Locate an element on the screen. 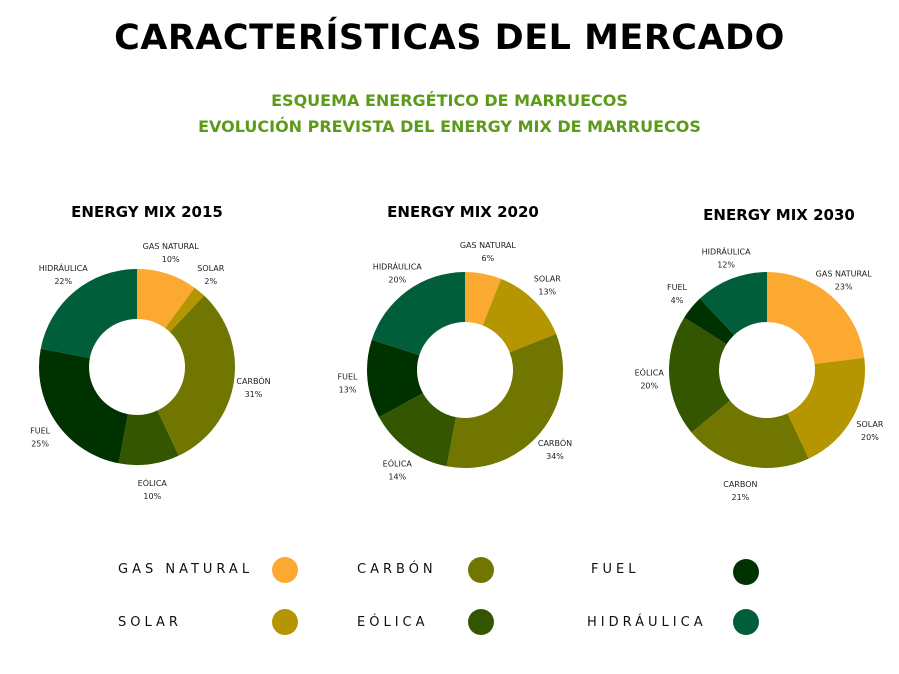  legend-swatch-hidraulica is located at coordinates (746, 622).